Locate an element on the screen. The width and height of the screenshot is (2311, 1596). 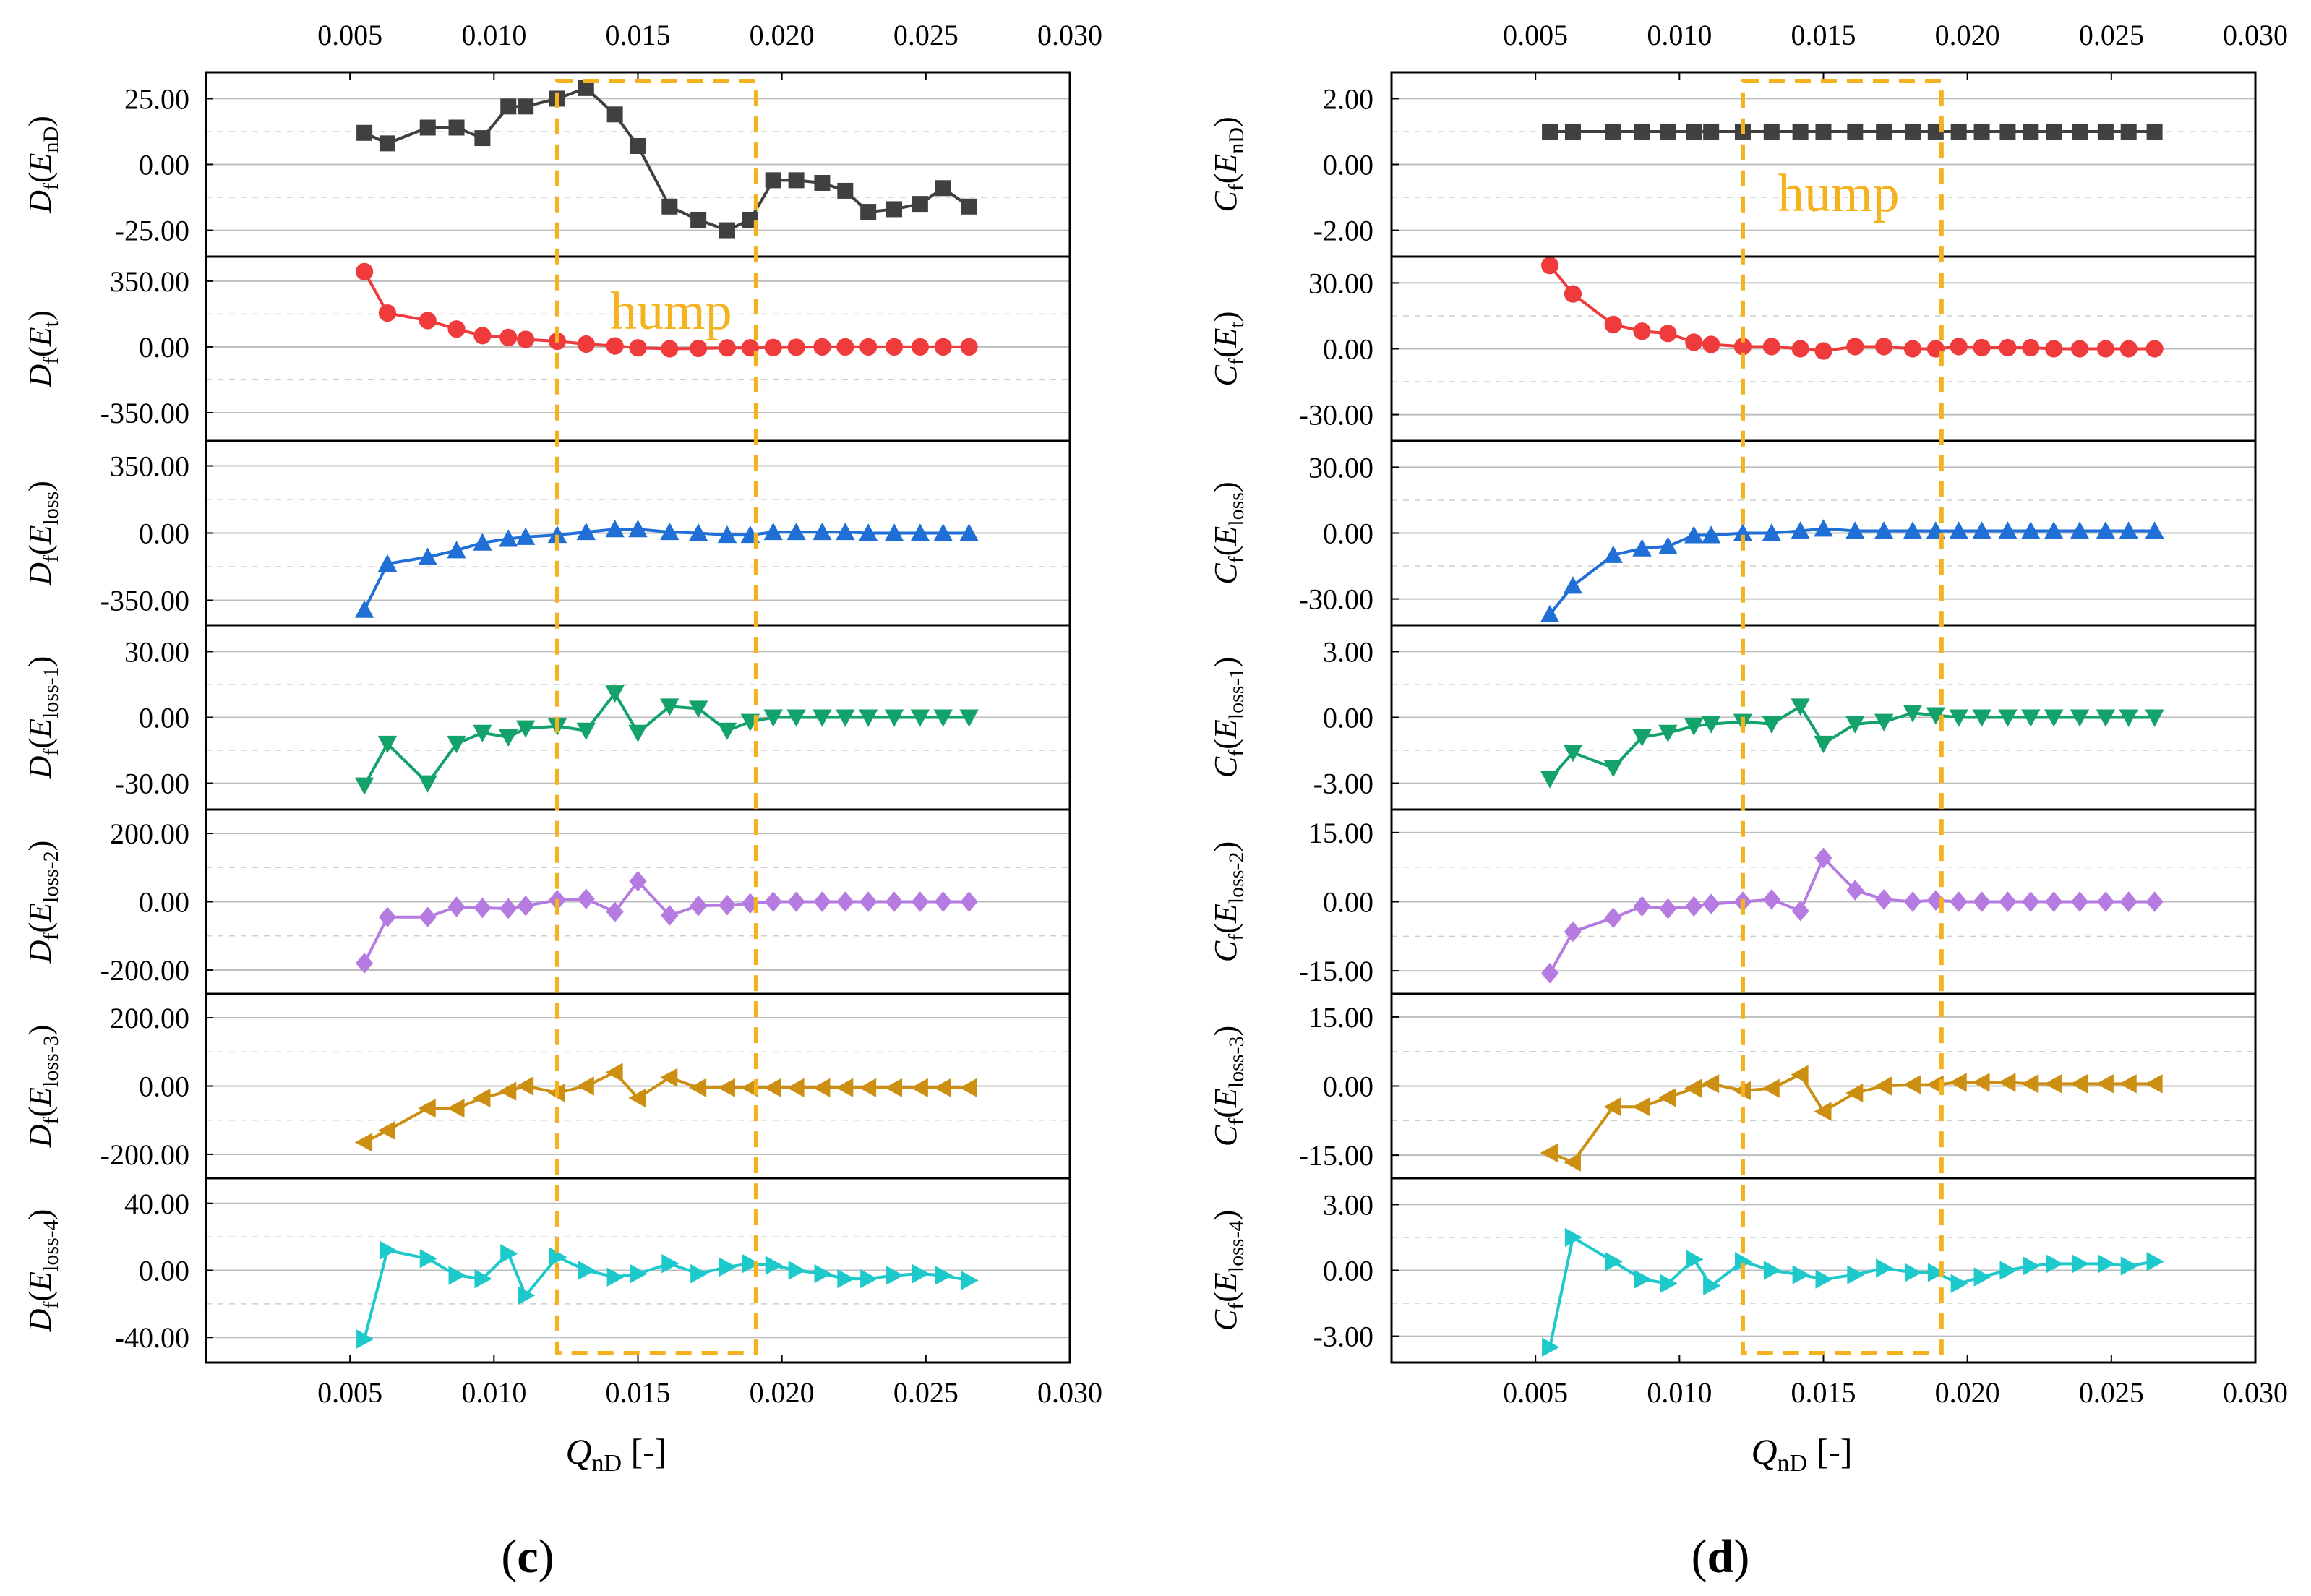
y-tick-label: -30.00 is located at coordinates (1336, 599).